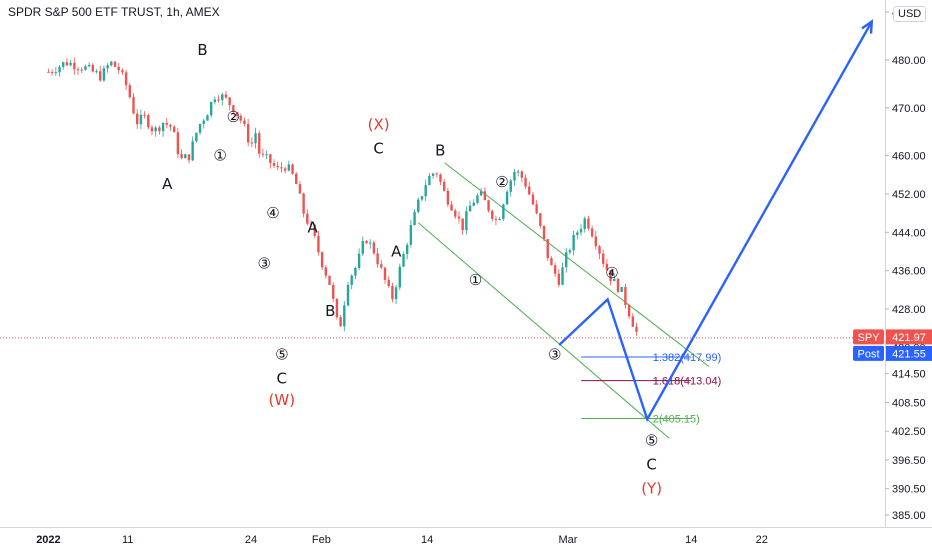 The width and height of the screenshot is (932, 551). I want to click on x-tick-label: 22, so click(762, 540).